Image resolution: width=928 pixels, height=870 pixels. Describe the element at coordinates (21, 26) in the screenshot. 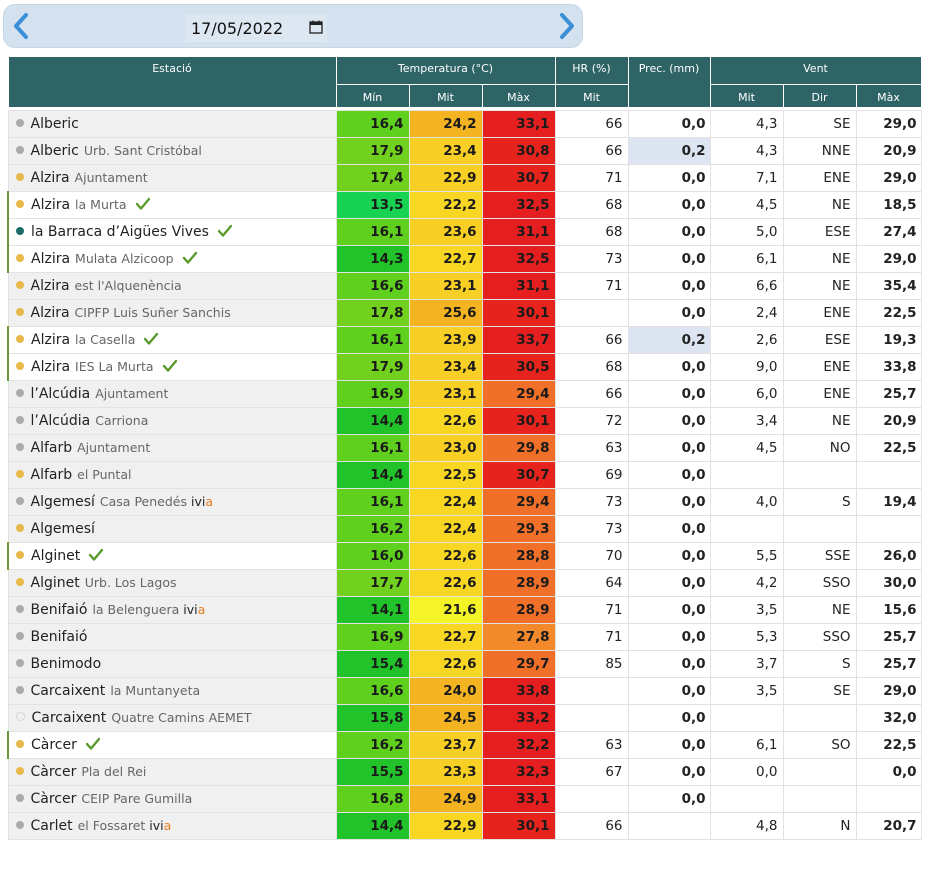

I see `previous-day-button` at that location.